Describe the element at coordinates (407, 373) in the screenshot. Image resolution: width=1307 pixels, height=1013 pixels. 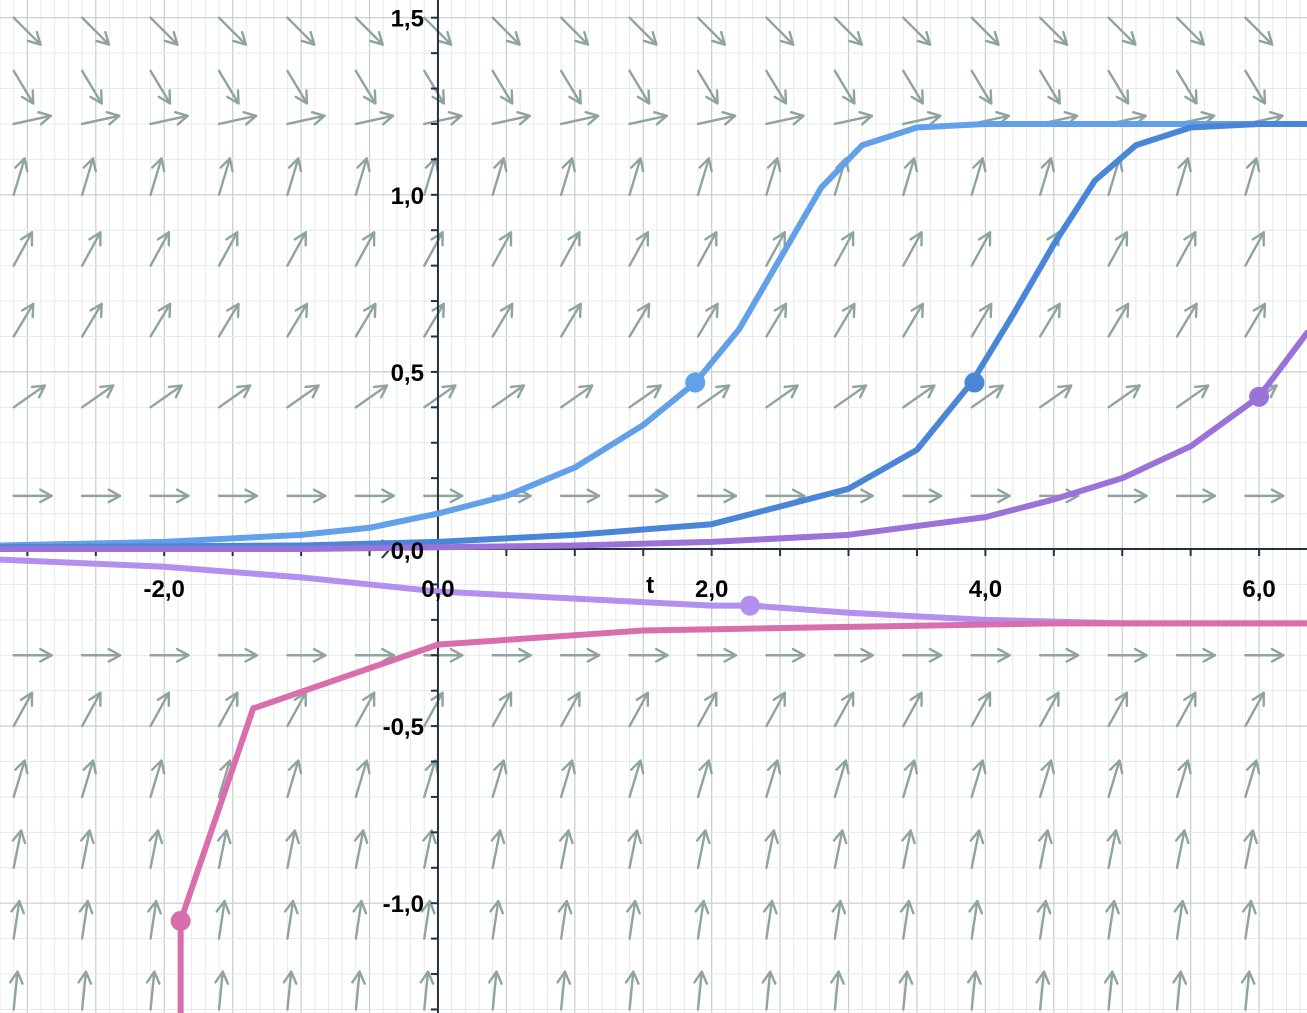
I see `y-tick-label: 0,5` at that location.